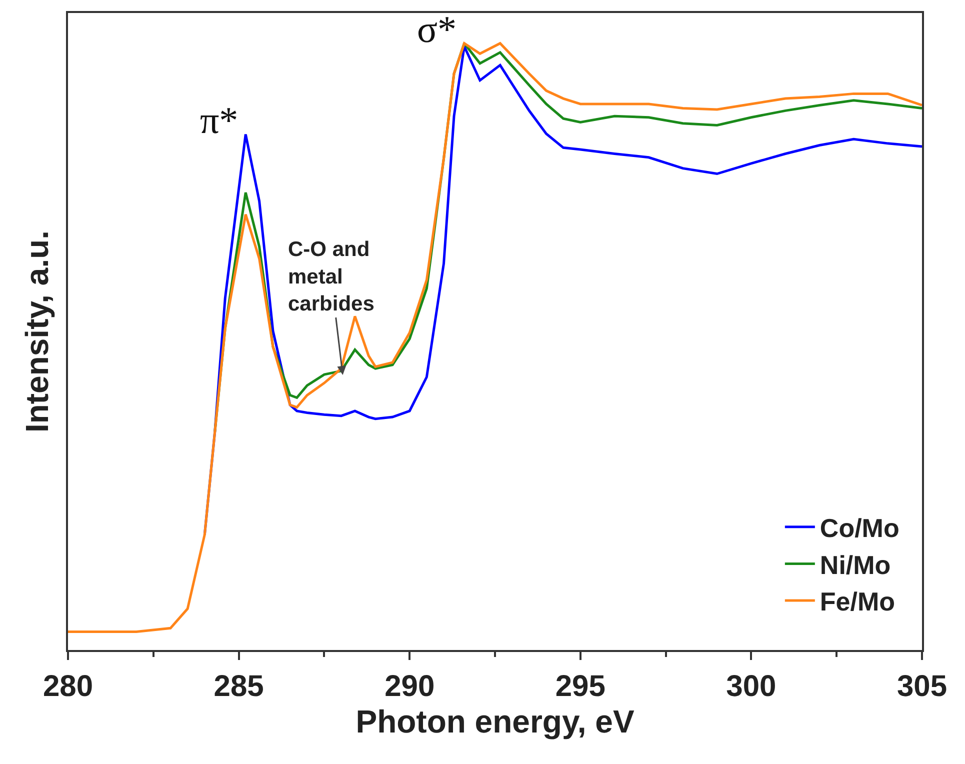 This screenshot has height=764, width=965. I want to click on x-tick-label: 300, so click(751, 686).